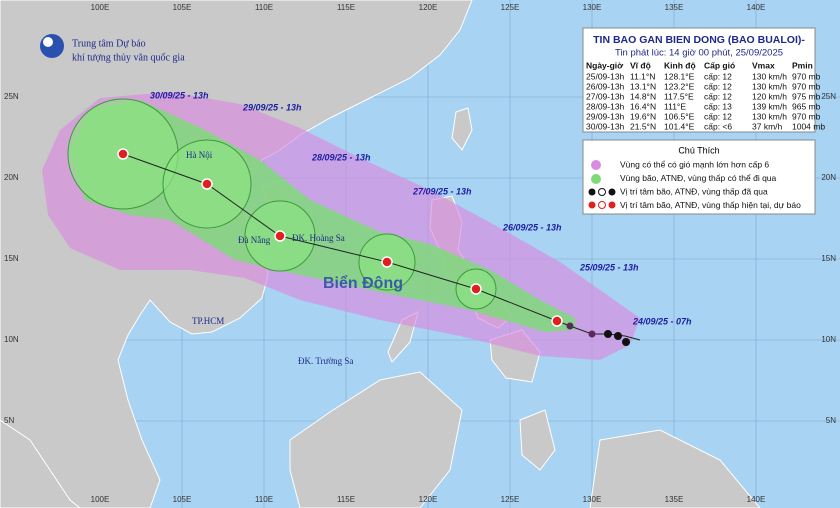 Image resolution: width=840 pixels, height=508 pixels. I want to click on bulletin-cell: 111°E, so click(675, 106).